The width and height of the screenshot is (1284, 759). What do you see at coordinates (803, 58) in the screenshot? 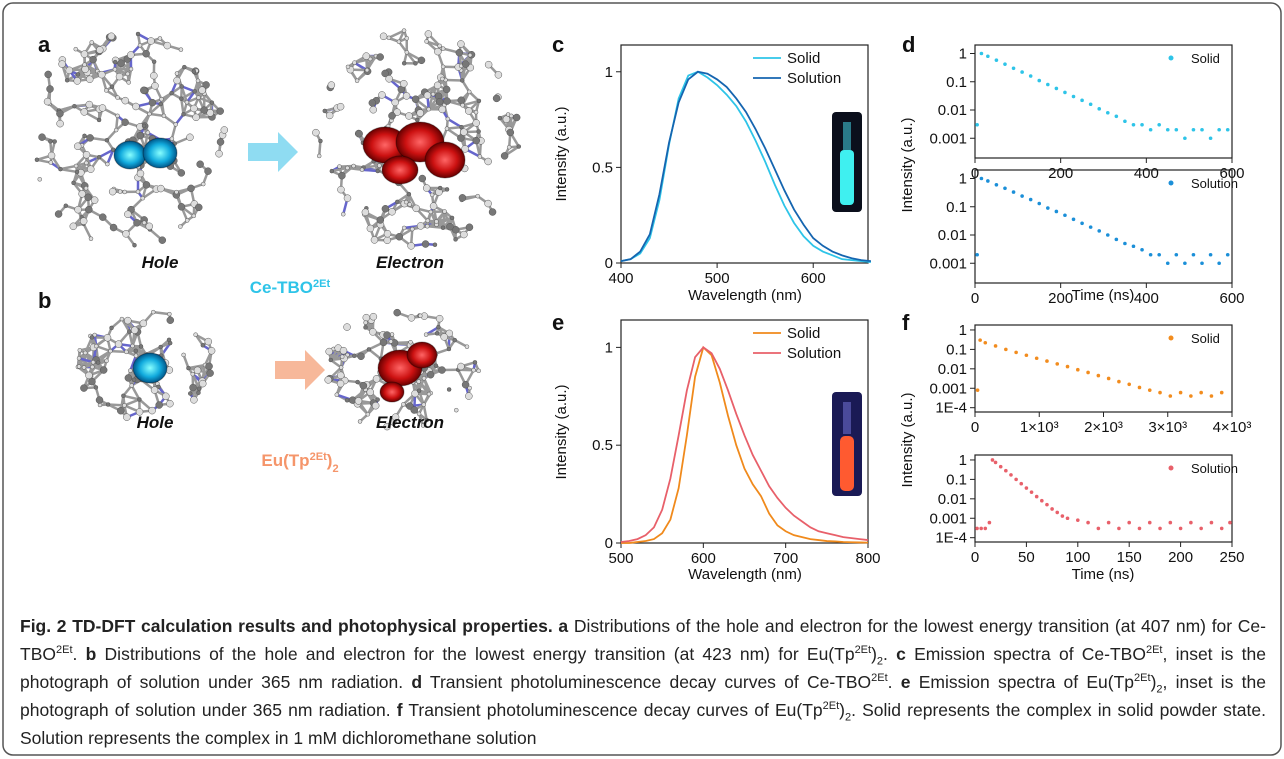
I see `legend-label: Solid` at bounding box center [803, 58].